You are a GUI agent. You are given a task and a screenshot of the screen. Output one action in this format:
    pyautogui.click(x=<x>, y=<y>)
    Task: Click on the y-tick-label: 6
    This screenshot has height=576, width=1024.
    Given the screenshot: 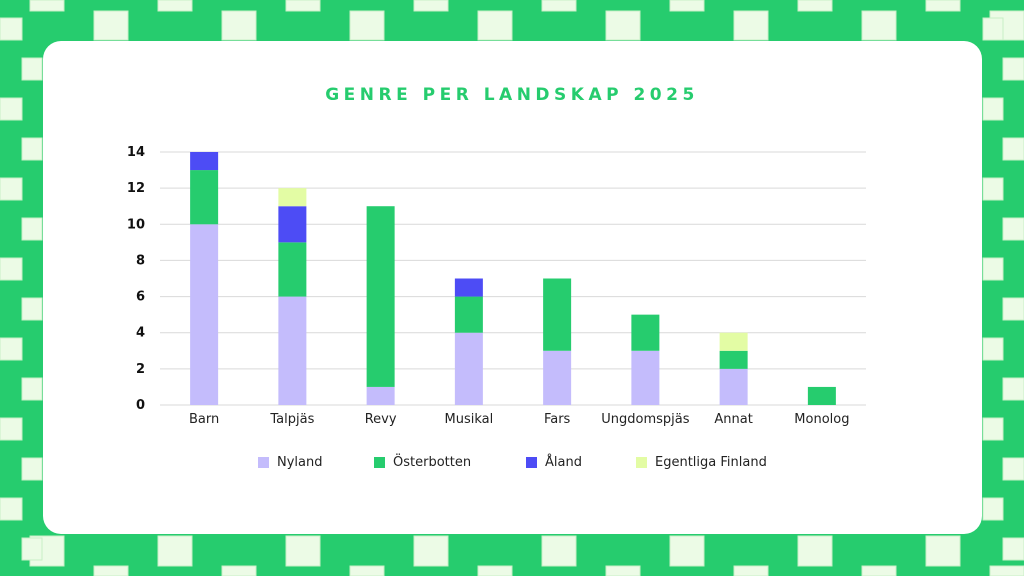 What is the action you would take?
    pyautogui.click(x=140, y=297)
    